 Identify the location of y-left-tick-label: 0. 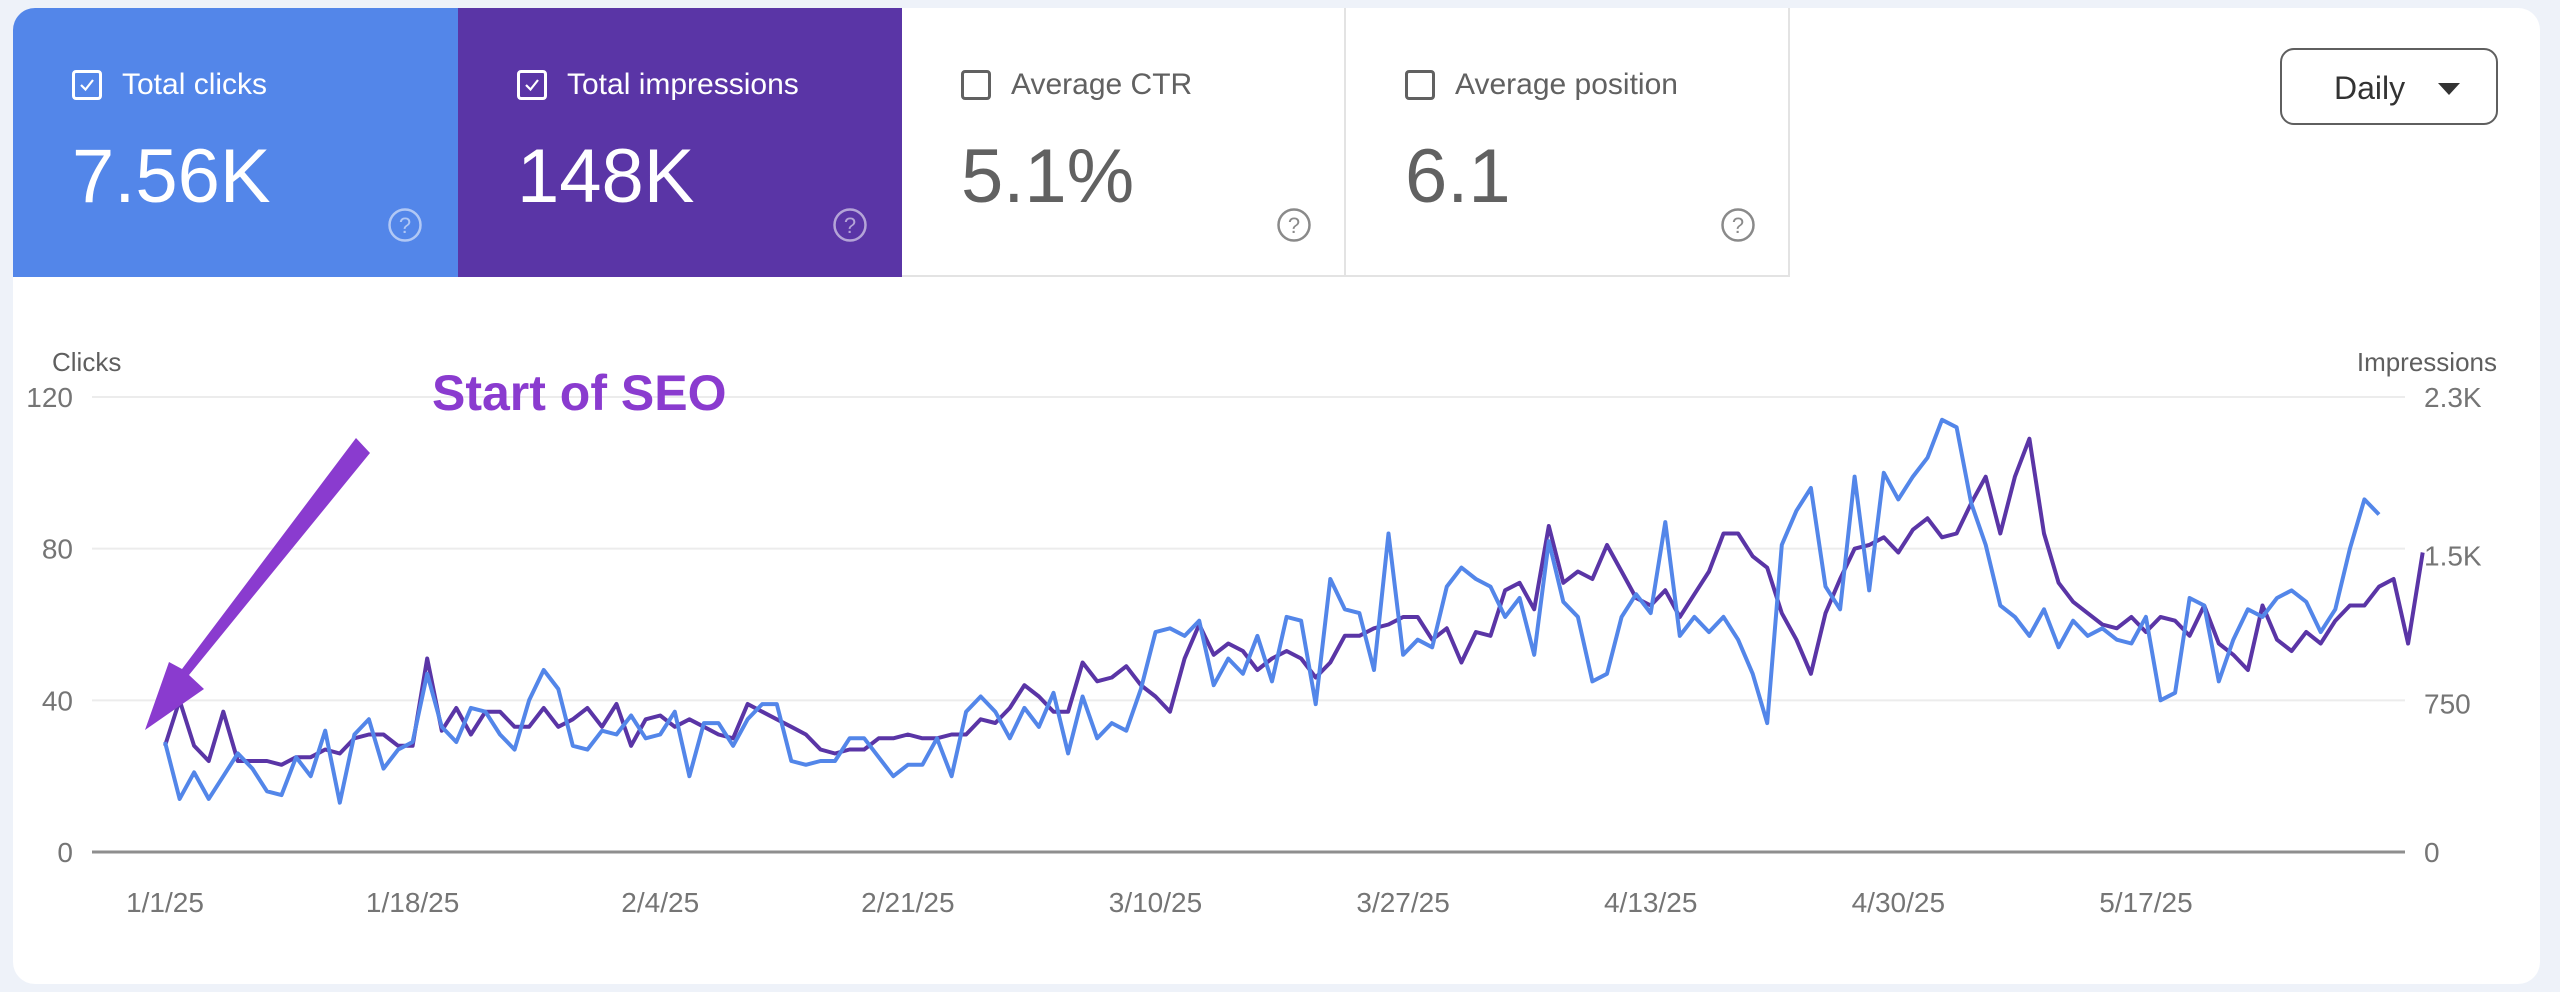
(65, 852).